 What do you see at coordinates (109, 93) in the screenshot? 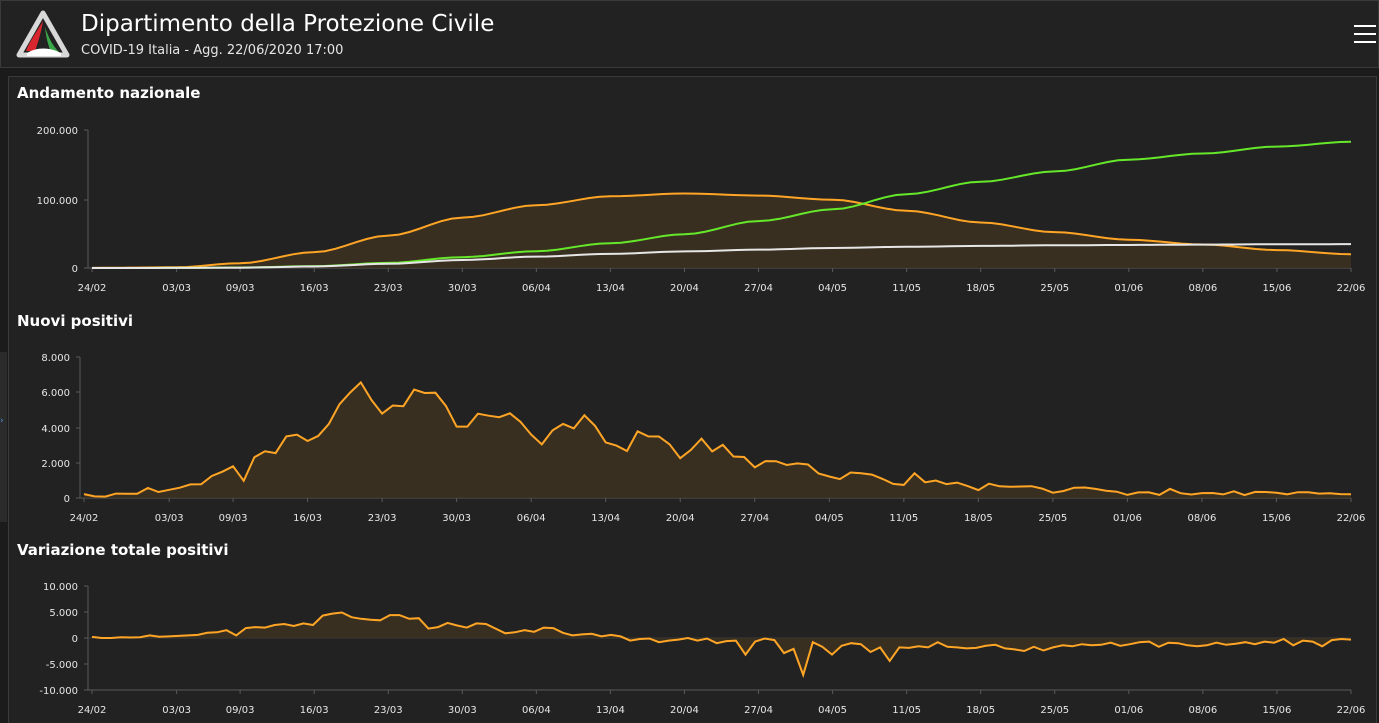
I see `chart-title-andamento: Andamento nazionale` at bounding box center [109, 93].